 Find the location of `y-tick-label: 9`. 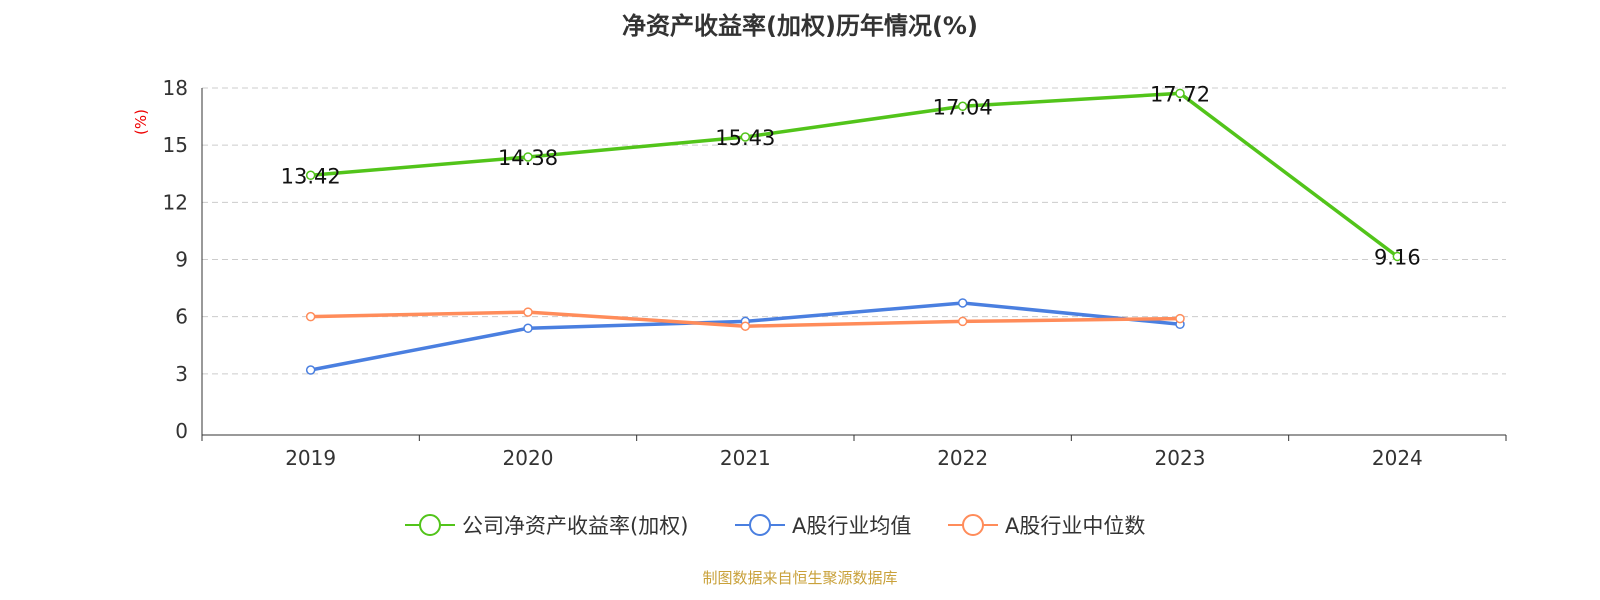

y-tick-label: 9 is located at coordinates (181, 260).